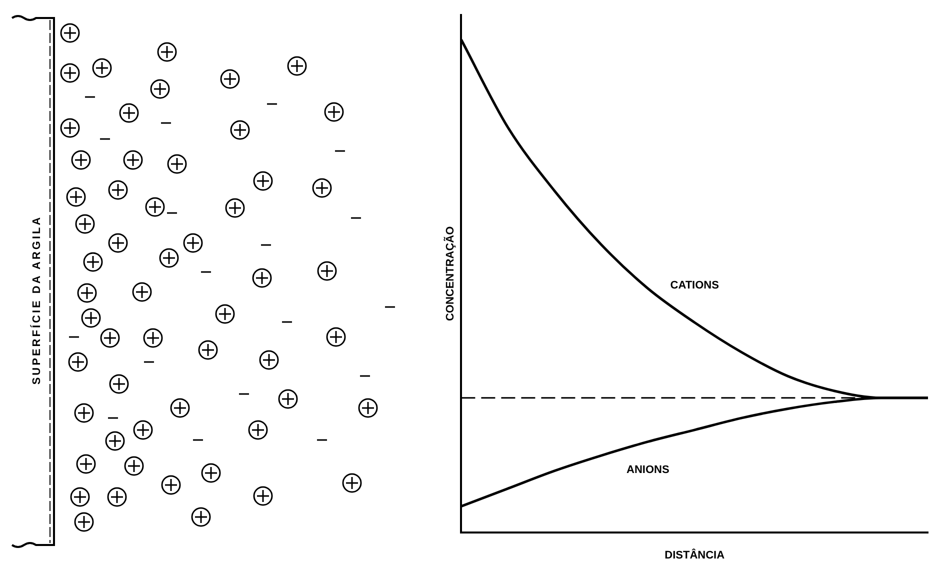 The width and height of the screenshot is (933, 566). Describe the element at coordinates (648, 470) in the screenshot. I see `series-label: ANIONS` at that location.